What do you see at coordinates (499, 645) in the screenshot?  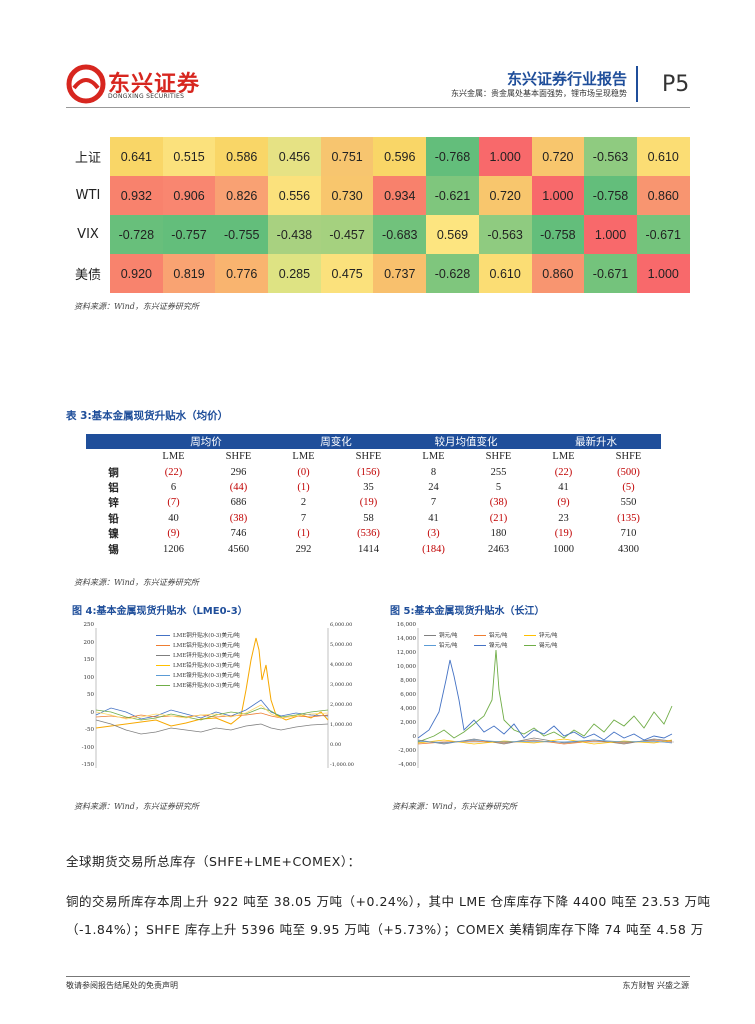 I see `fig5-legend-item: 镍元/吨` at bounding box center [499, 645].